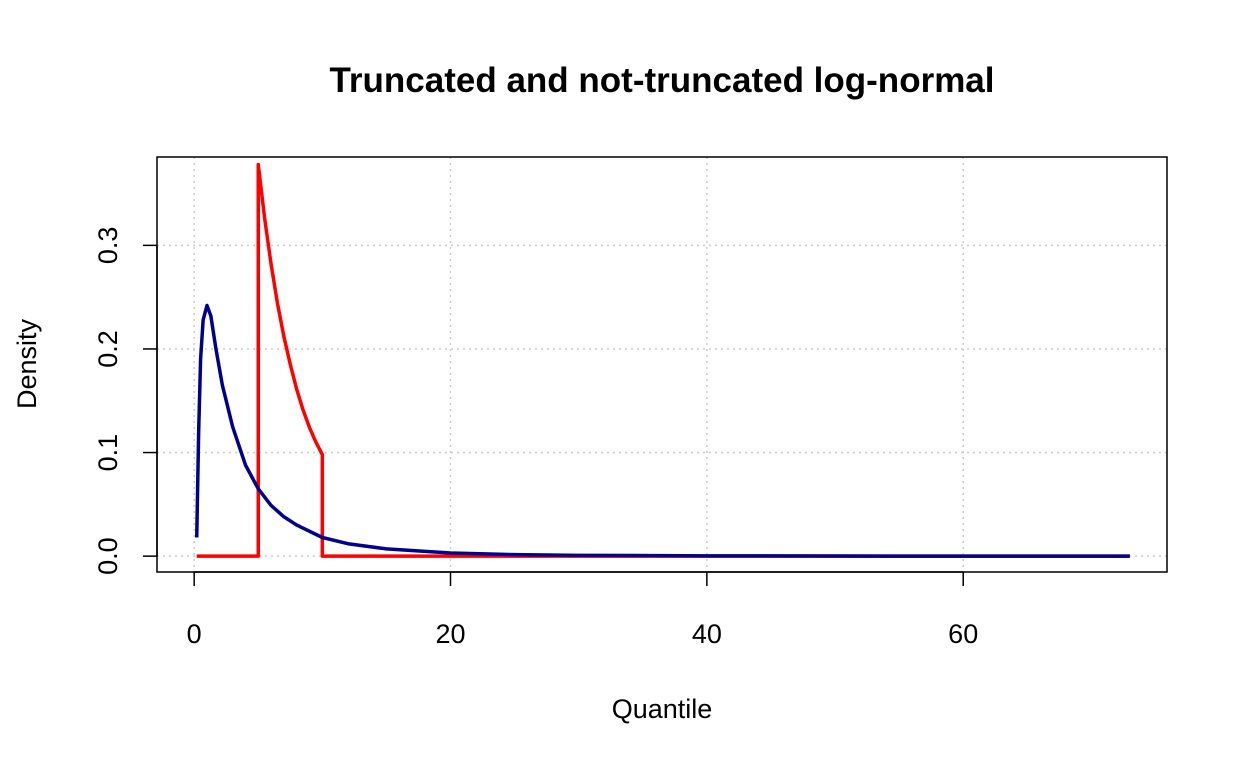 This screenshot has height=768, width=1248. What do you see at coordinates (963, 634) in the screenshot?
I see `x-tick-label: 60` at bounding box center [963, 634].